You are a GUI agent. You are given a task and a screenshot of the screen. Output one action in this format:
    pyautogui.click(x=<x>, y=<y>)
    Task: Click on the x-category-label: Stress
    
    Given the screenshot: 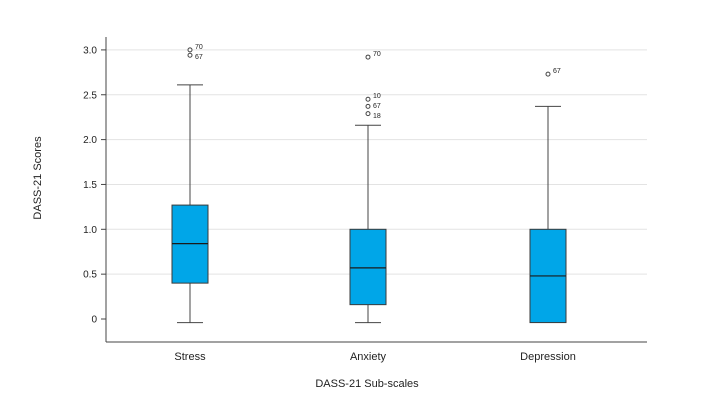 What is the action you would take?
    pyautogui.click(x=190, y=357)
    